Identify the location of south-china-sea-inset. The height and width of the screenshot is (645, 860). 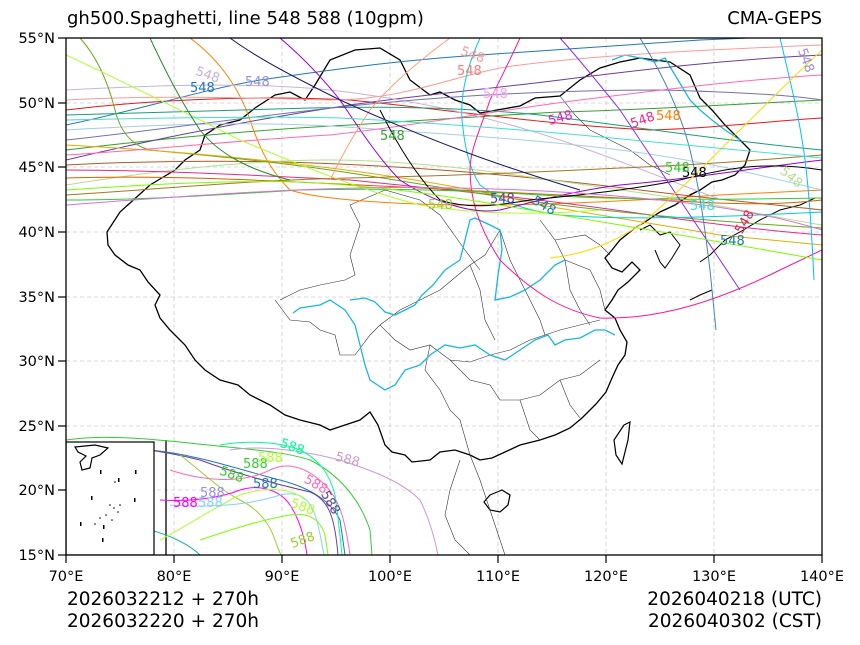
(110, 498).